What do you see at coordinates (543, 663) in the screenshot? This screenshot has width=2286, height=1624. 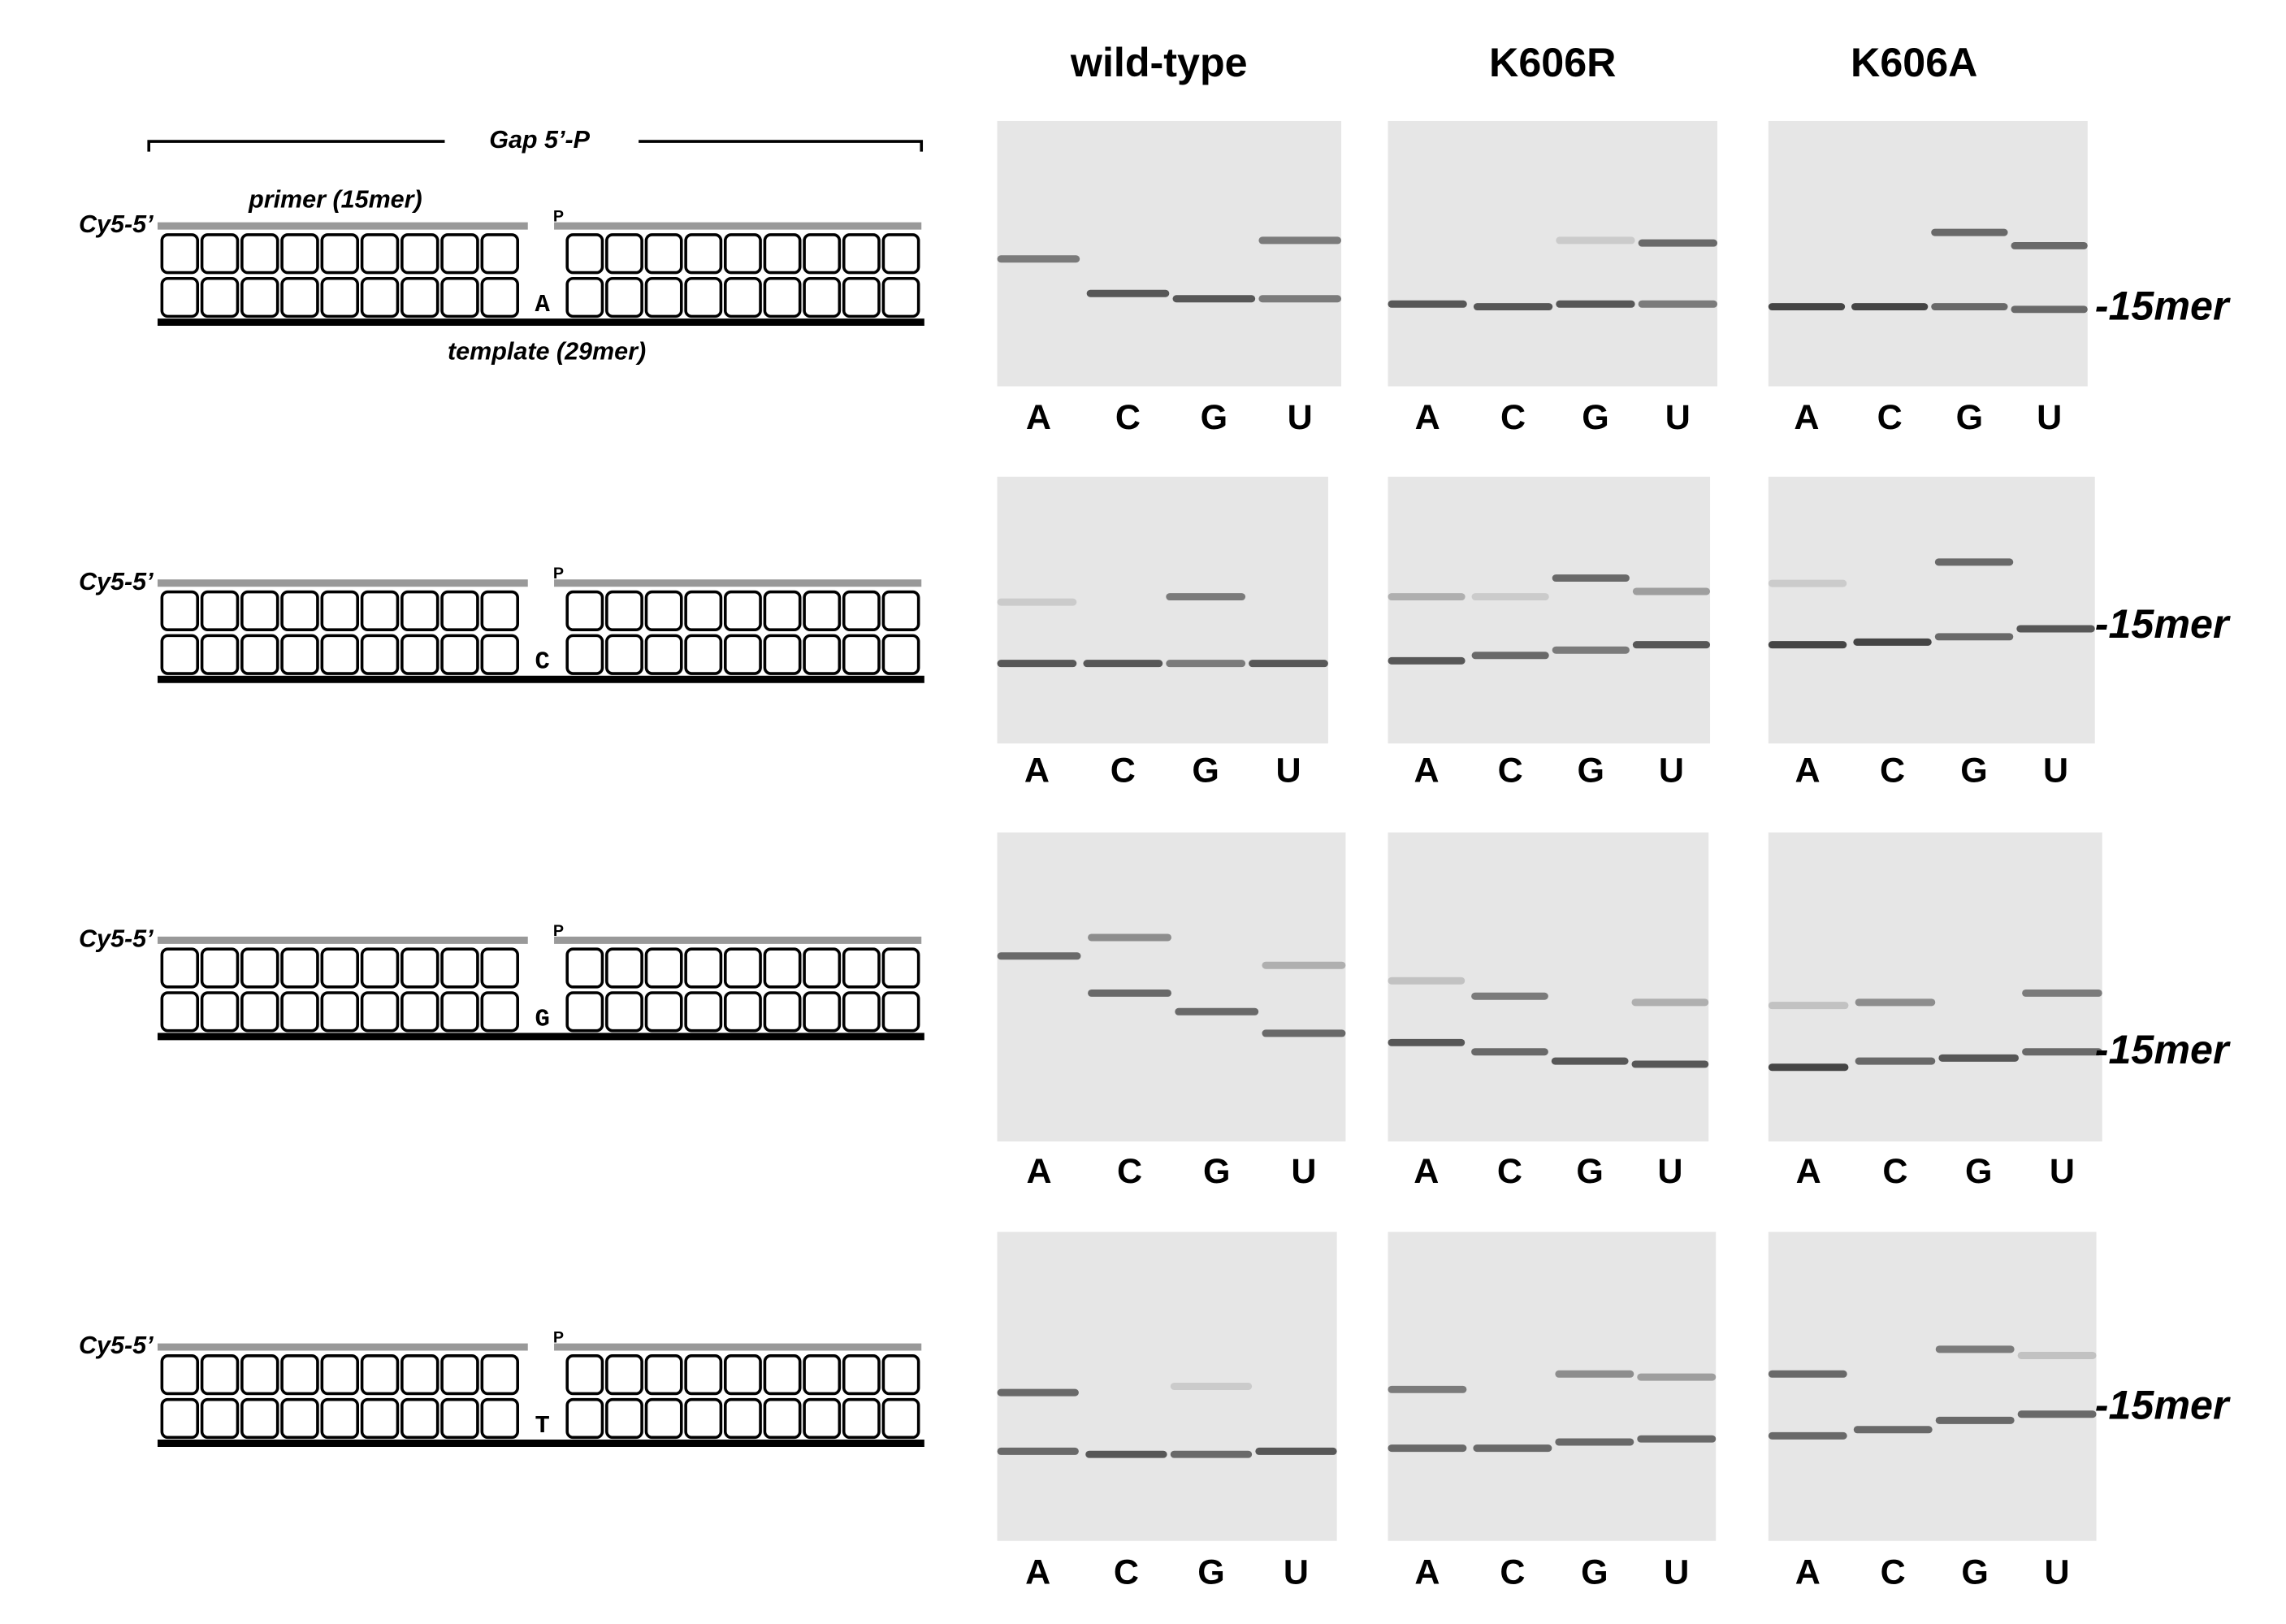 I see `template-base: C` at bounding box center [543, 663].